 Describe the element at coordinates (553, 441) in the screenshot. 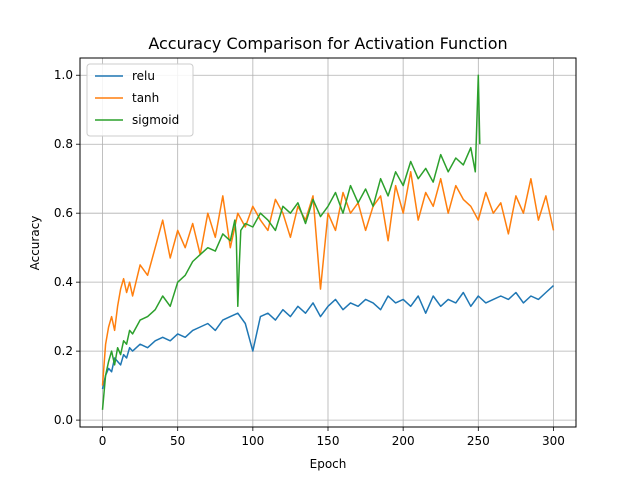

I see `x-tick-label: 300` at that location.